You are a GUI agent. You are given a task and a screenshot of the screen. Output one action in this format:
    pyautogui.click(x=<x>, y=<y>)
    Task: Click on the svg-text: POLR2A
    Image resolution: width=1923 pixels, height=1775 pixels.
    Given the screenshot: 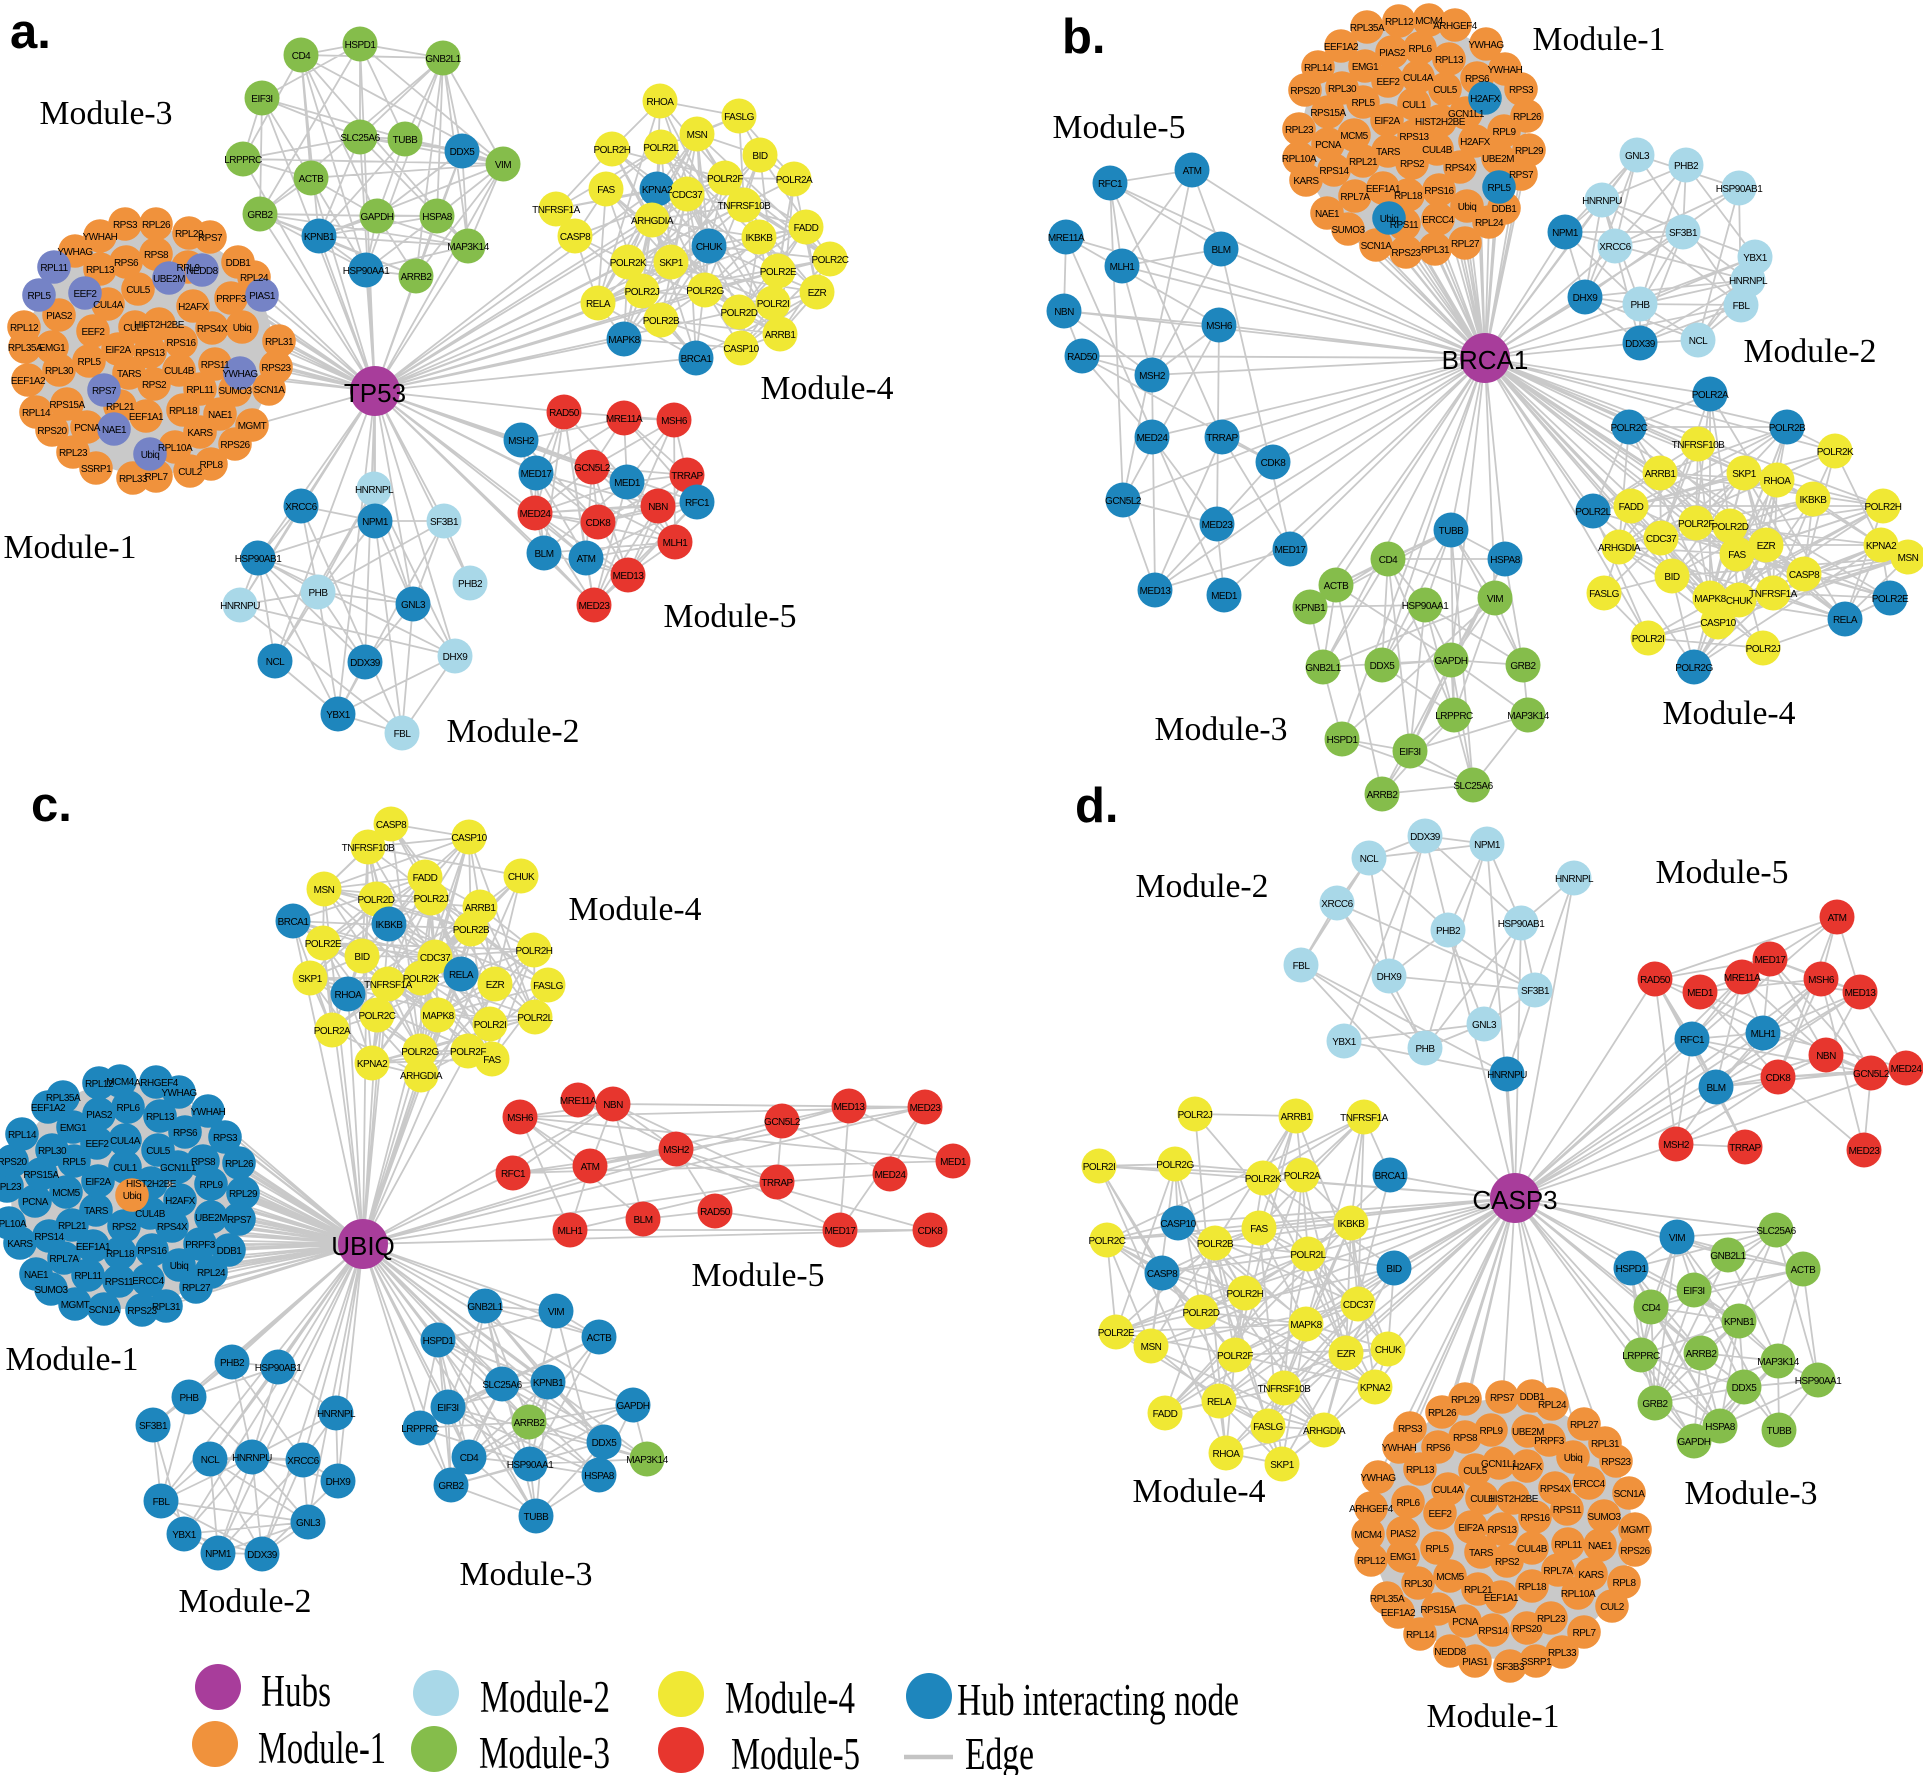 What is the action you would take?
    pyautogui.click(x=1710, y=395)
    